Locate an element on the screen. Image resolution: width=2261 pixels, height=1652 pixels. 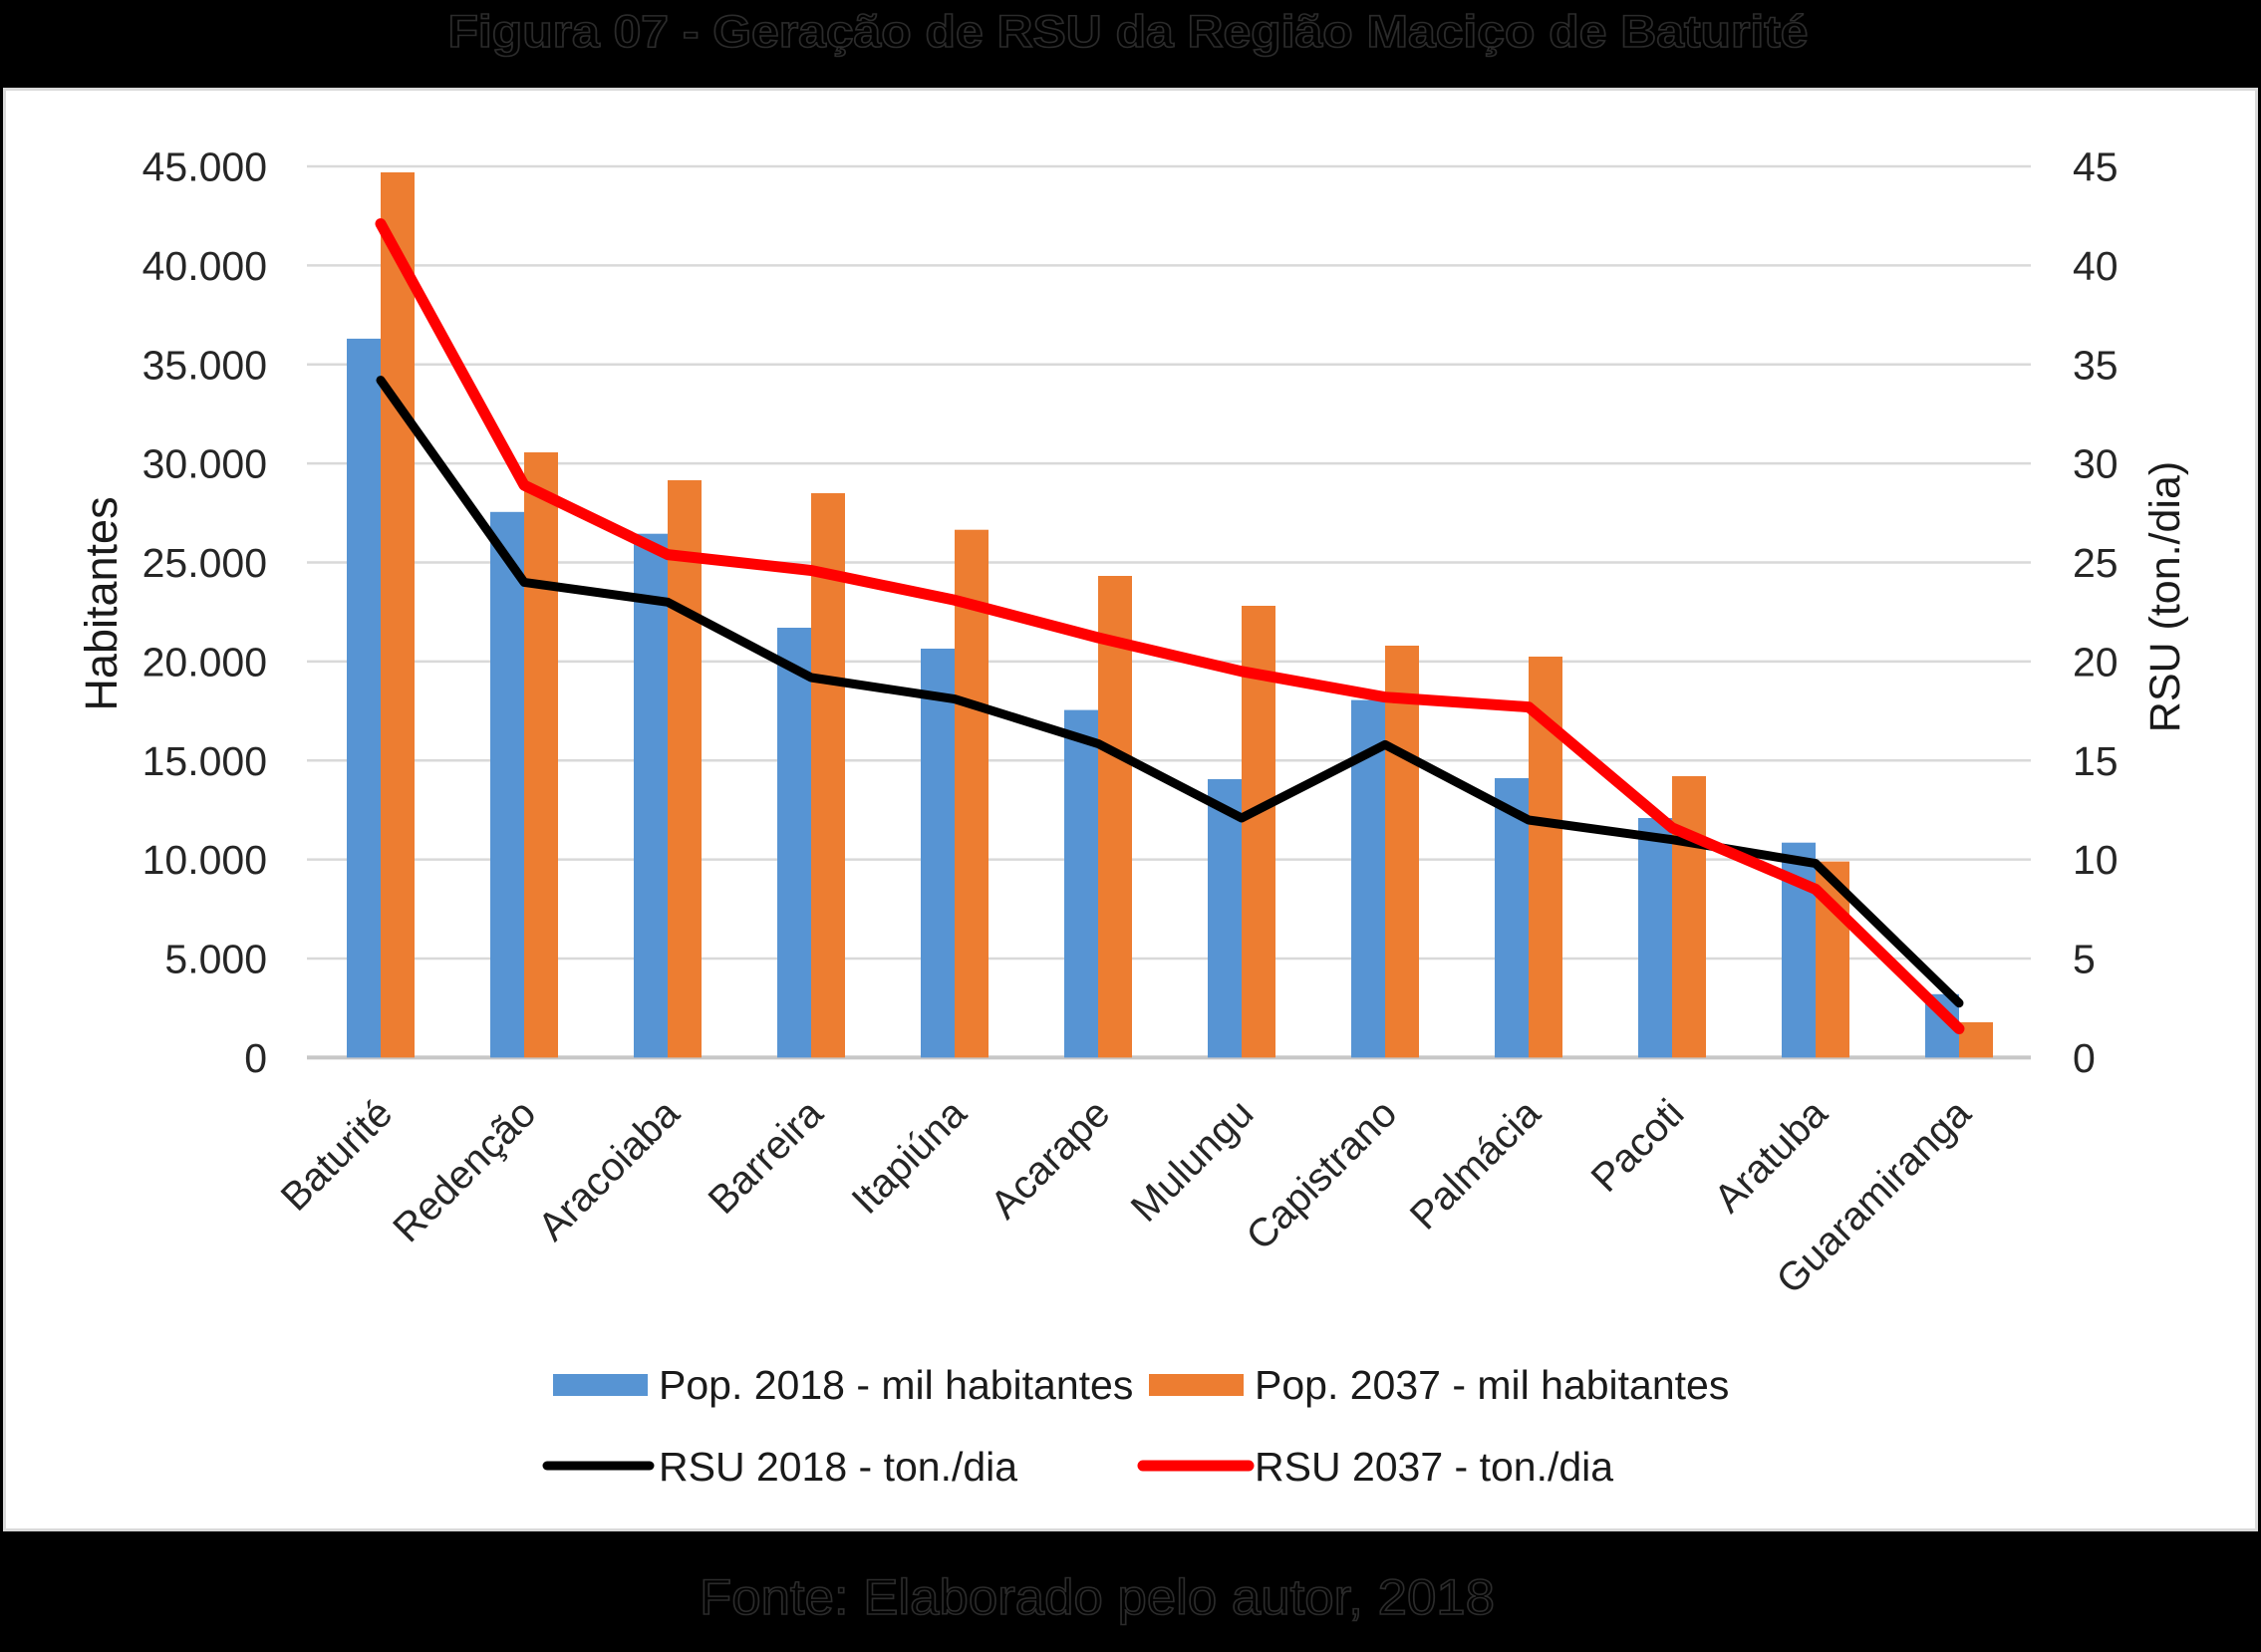
svg-text: 35 is located at coordinates (2096, 365).